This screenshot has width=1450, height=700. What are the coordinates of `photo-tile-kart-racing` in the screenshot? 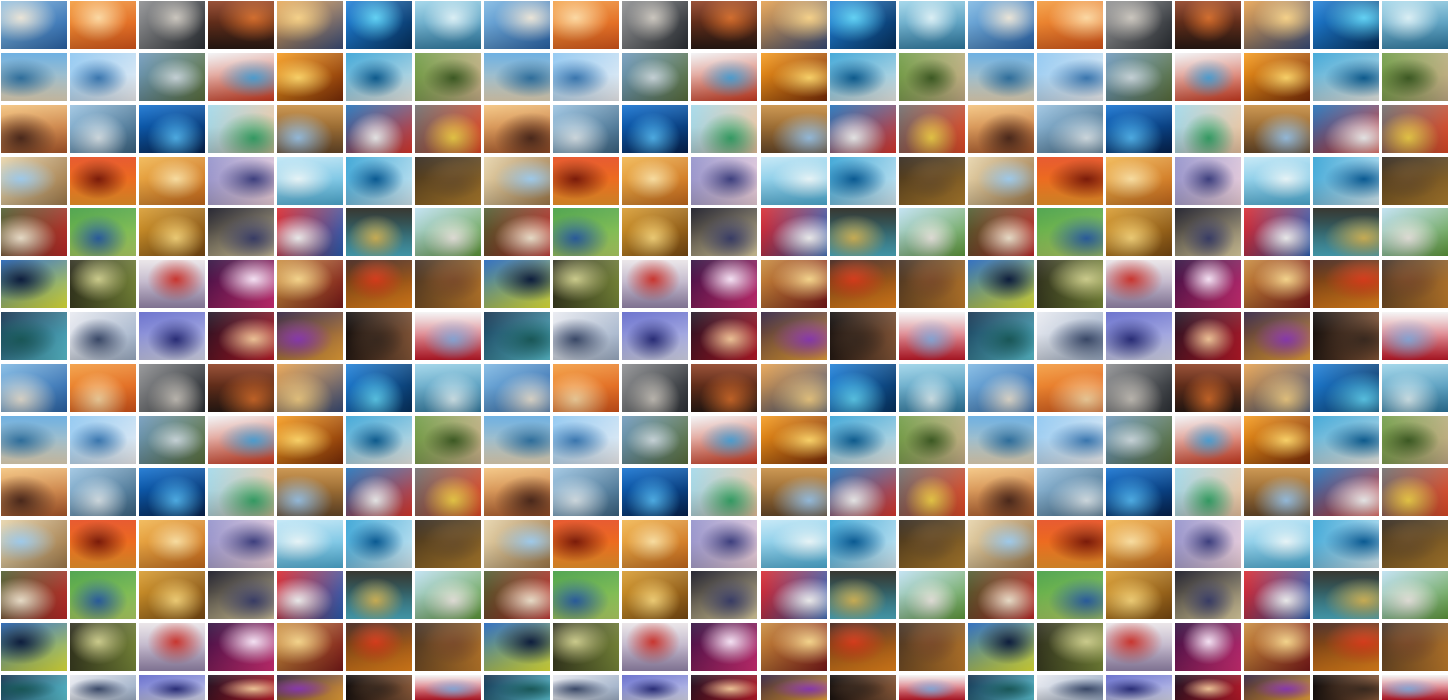 It's located at (932, 492).